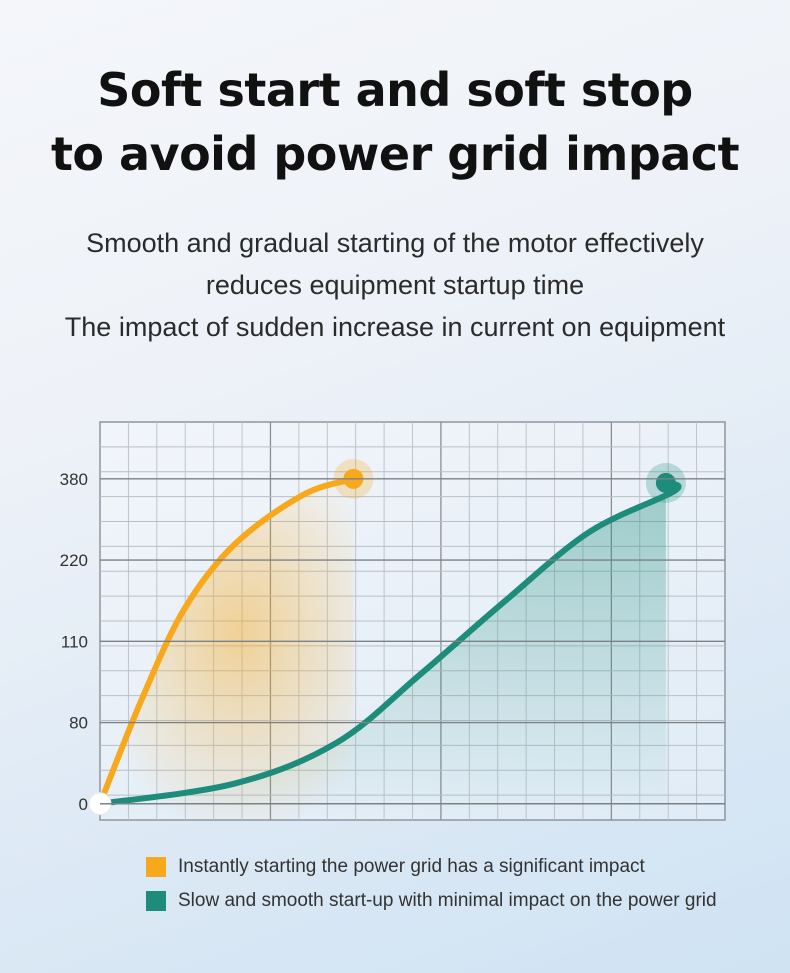  What do you see at coordinates (74, 560) in the screenshot?
I see `y-tick-label: 220` at bounding box center [74, 560].